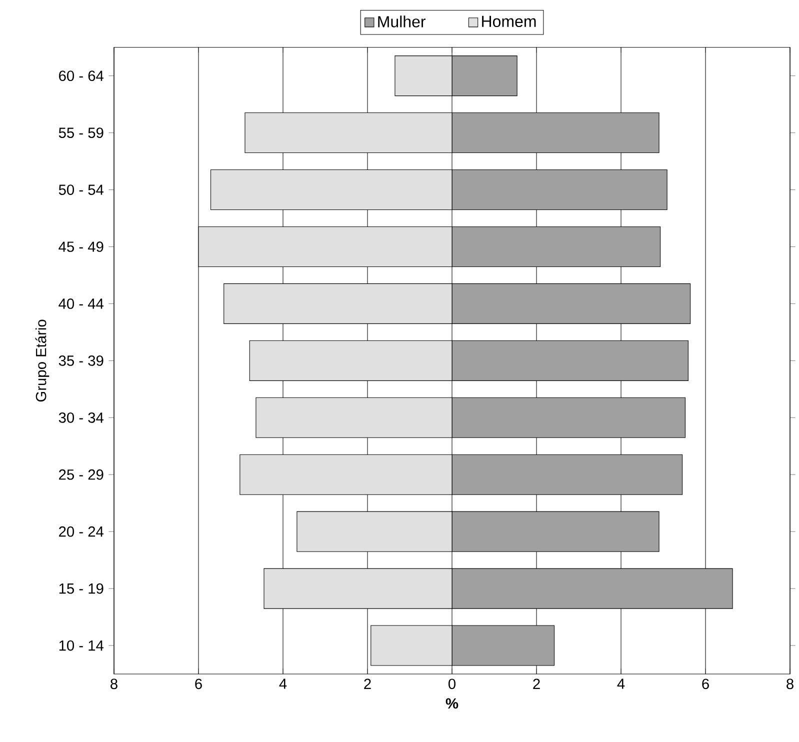 This screenshot has width=799, height=742. I want to click on y-tick-label: 25 - 29, so click(81, 474).